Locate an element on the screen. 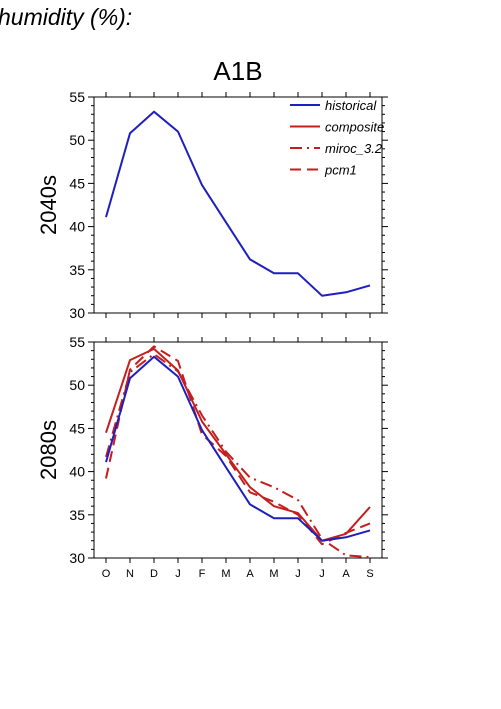 The height and width of the screenshot is (709, 501). legend-label-historical: historical is located at coordinates (351, 105).